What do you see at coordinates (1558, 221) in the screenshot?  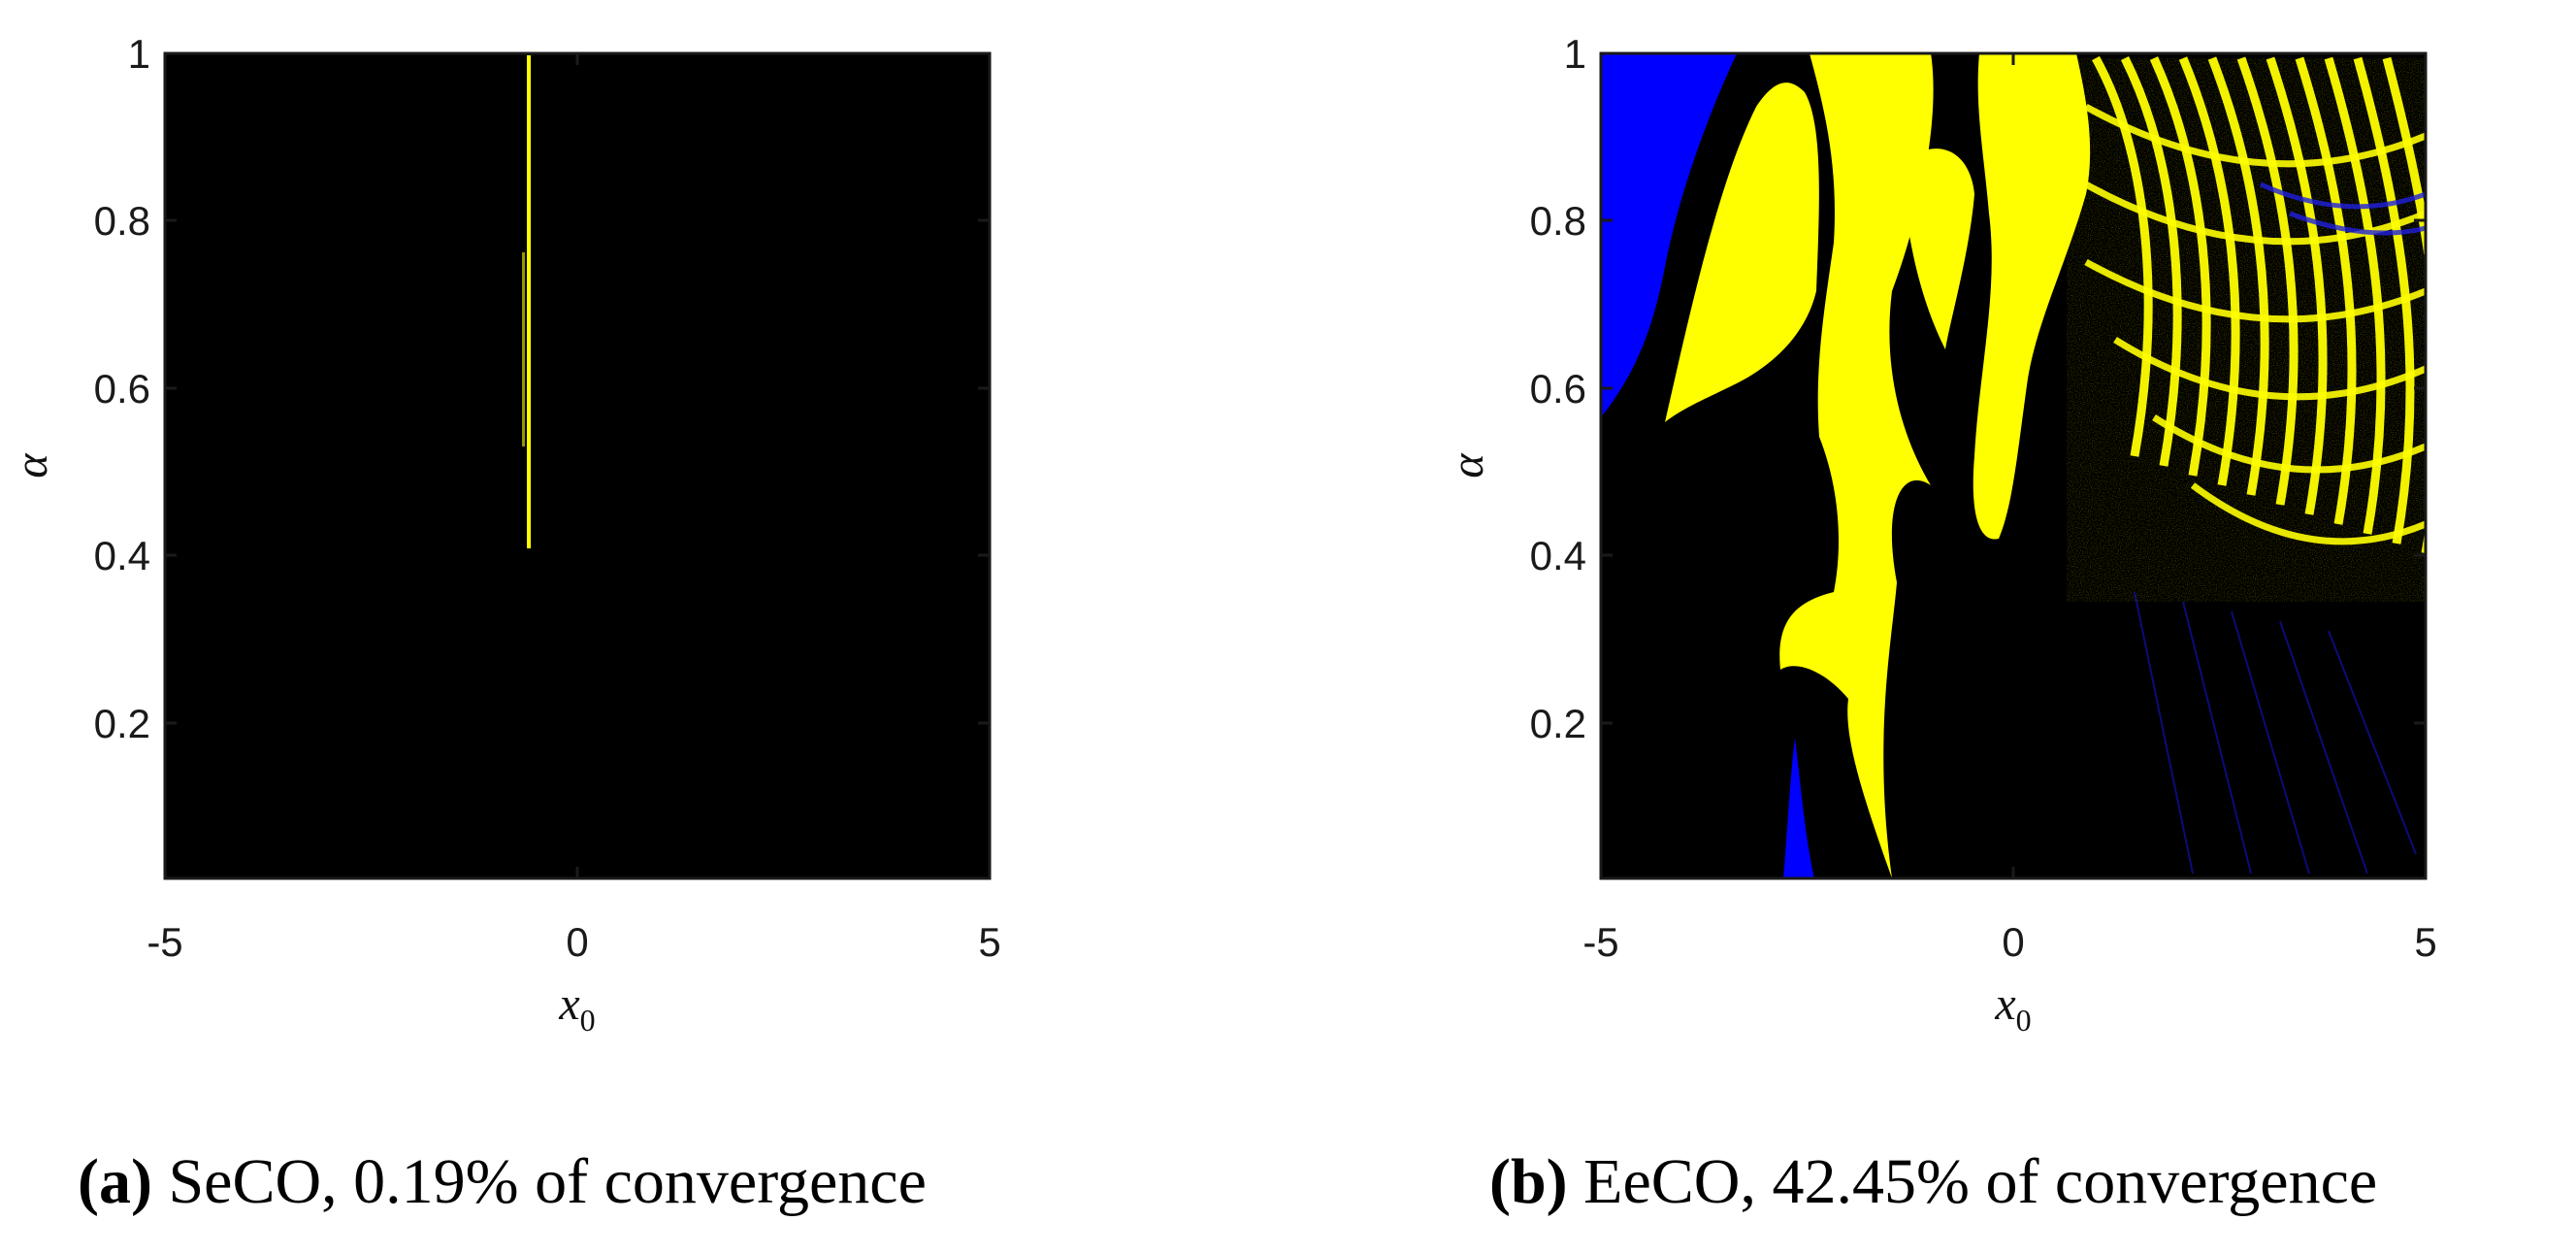 I see `panel-b-ytick-0.8: 0.8` at bounding box center [1558, 221].